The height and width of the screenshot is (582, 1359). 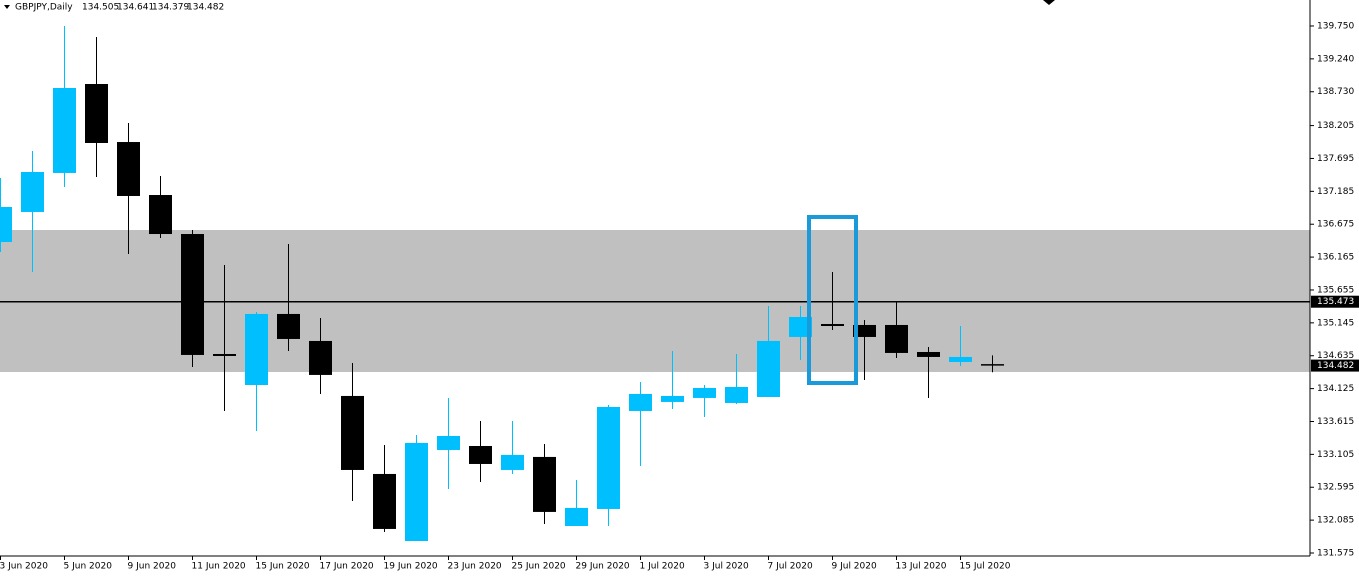 I want to click on y-tick-label: 131.575, so click(x=1335, y=554).